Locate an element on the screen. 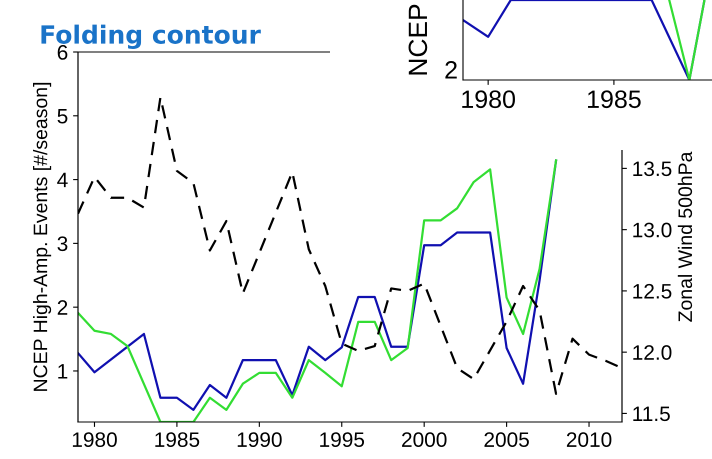 Image resolution: width=712 pixels, height=459 pixels. y2-tick-label: 13.0 is located at coordinates (652, 230).